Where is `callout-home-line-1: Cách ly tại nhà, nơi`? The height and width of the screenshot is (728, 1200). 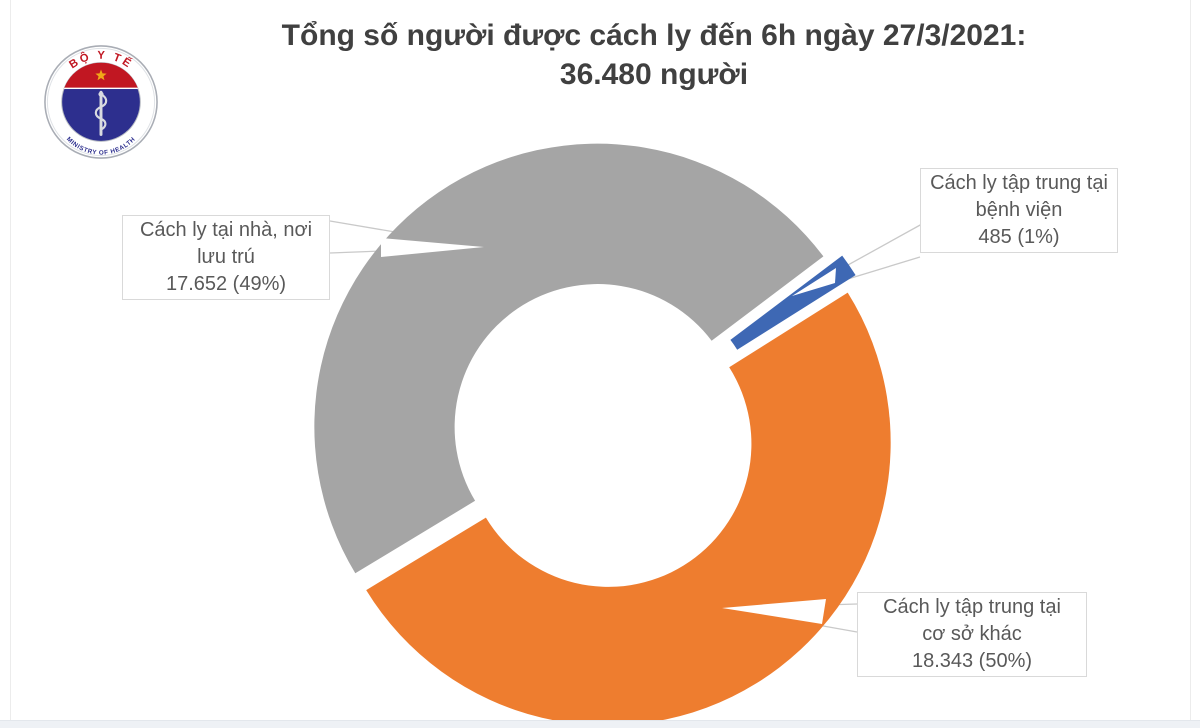
callout-home-line-1: Cách ly tại nhà, nơi is located at coordinates (226, 230).